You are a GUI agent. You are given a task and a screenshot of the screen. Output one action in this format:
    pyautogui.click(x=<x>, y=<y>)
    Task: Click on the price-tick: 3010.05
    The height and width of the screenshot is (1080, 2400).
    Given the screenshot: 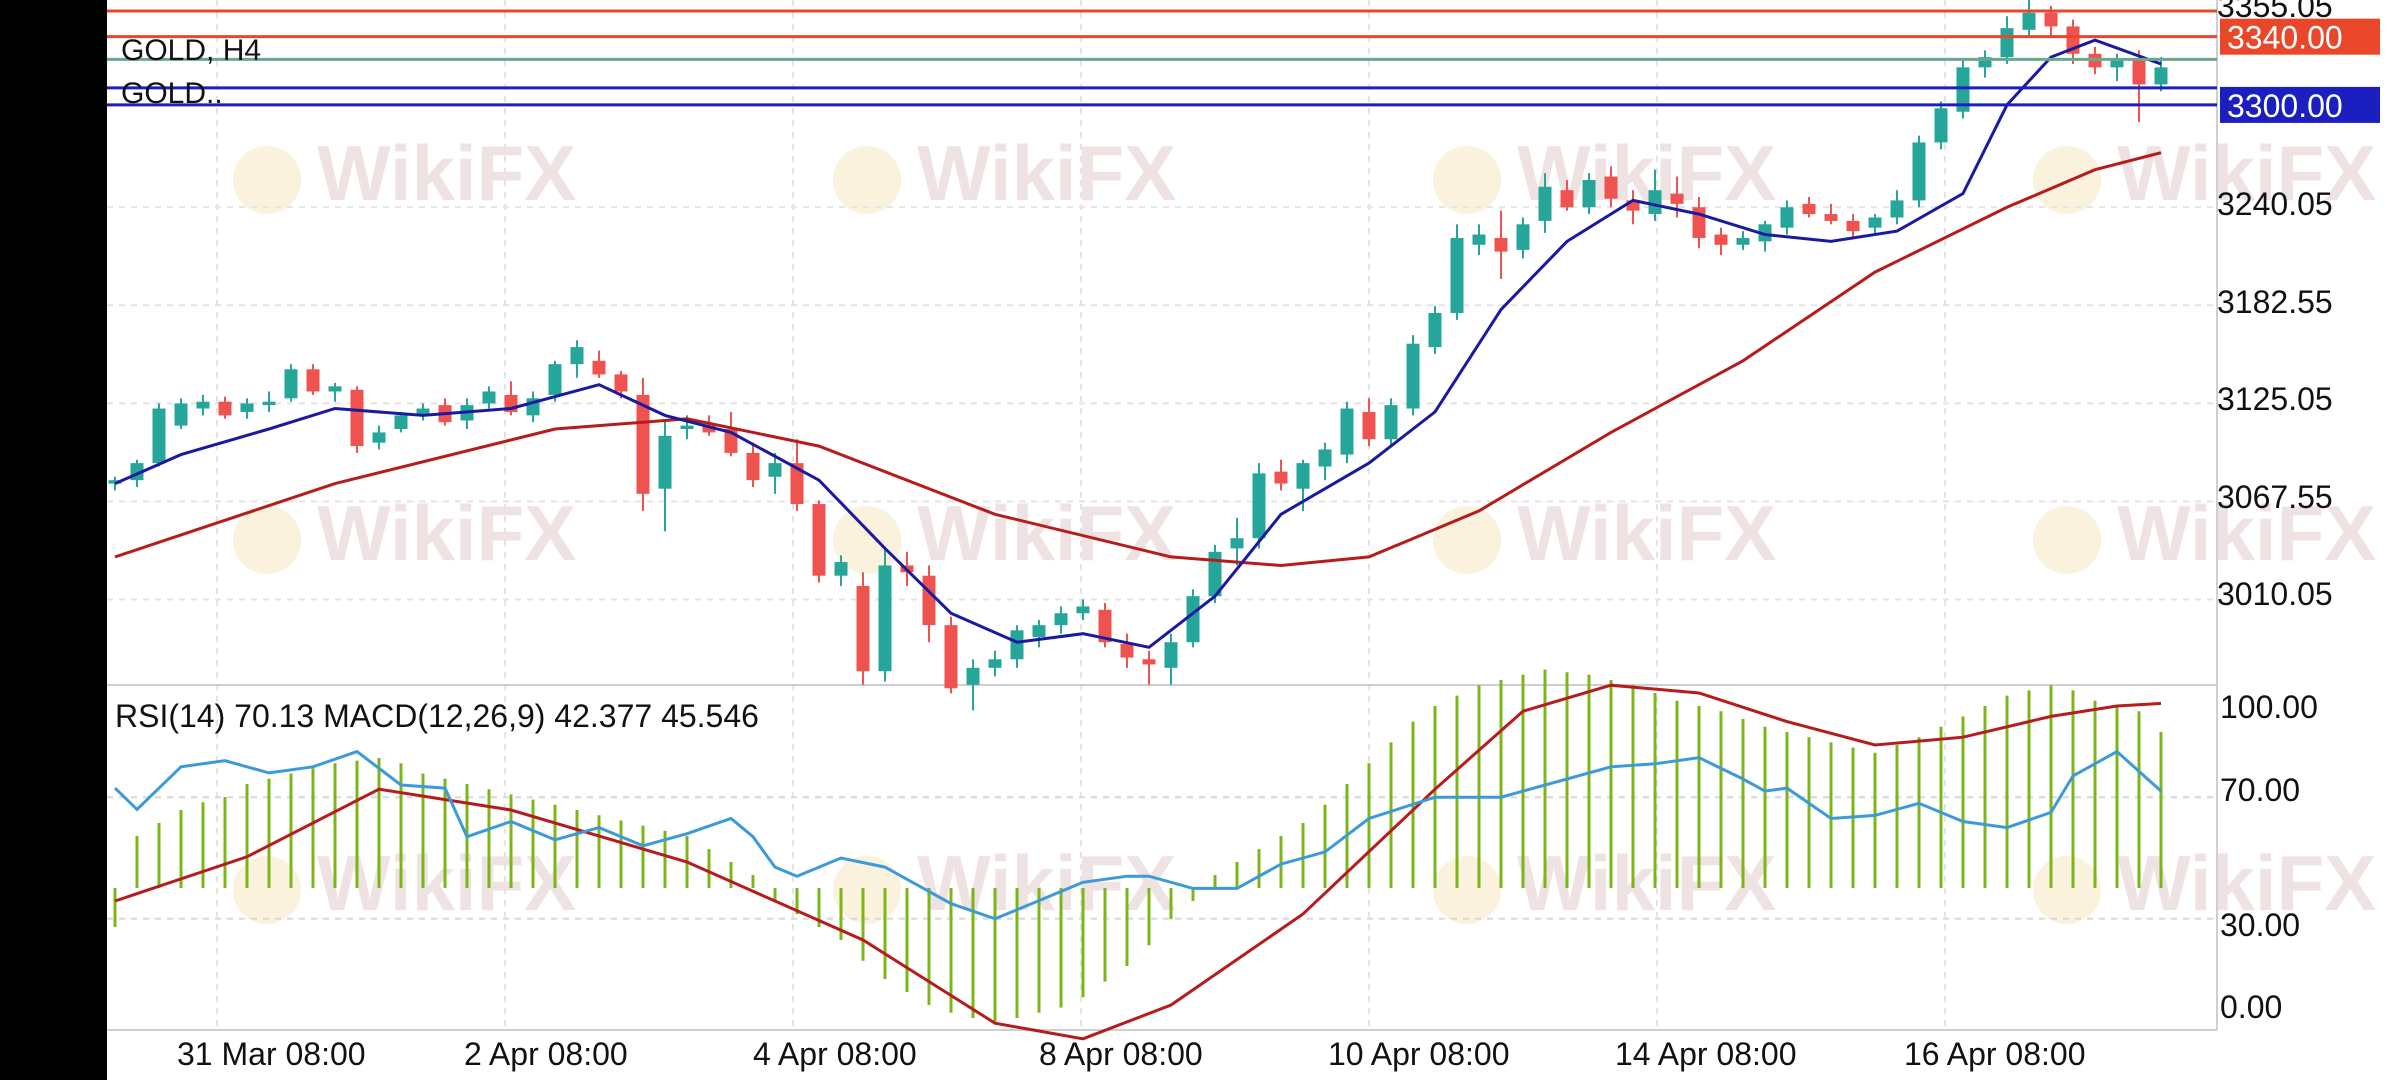 What is the action you would take?
    pyautogui.click(x=2275, y=594)
    